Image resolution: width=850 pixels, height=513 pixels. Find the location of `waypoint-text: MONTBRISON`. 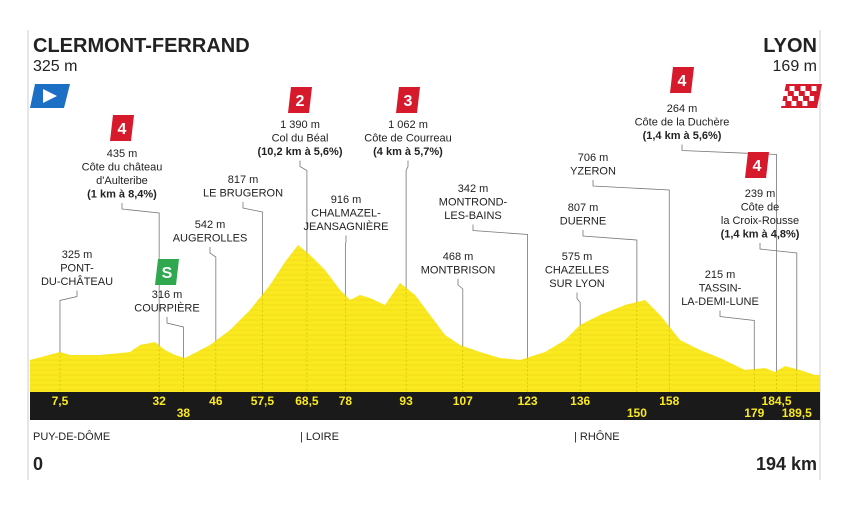

waypoint-text: MONTBRISON is located at coordinates (458, 271).